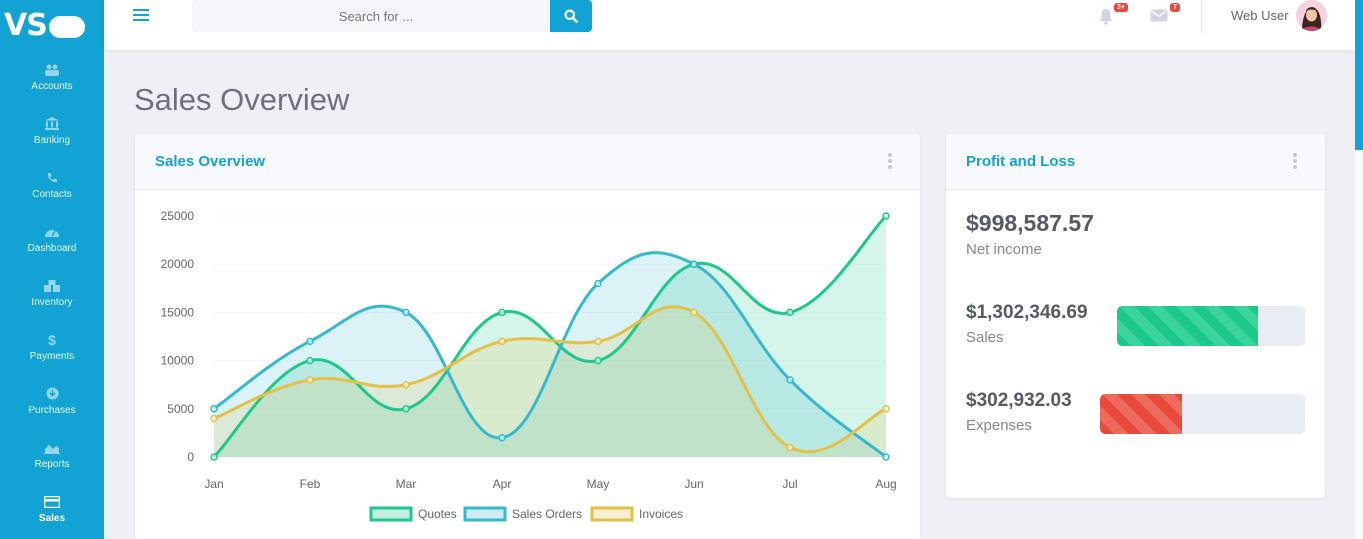 This screenshot has height=539, width=1363. Describe the element at coordinates (1027, 312) in the screenshot. I see `sales-value: $1,302,346.69` at that location.